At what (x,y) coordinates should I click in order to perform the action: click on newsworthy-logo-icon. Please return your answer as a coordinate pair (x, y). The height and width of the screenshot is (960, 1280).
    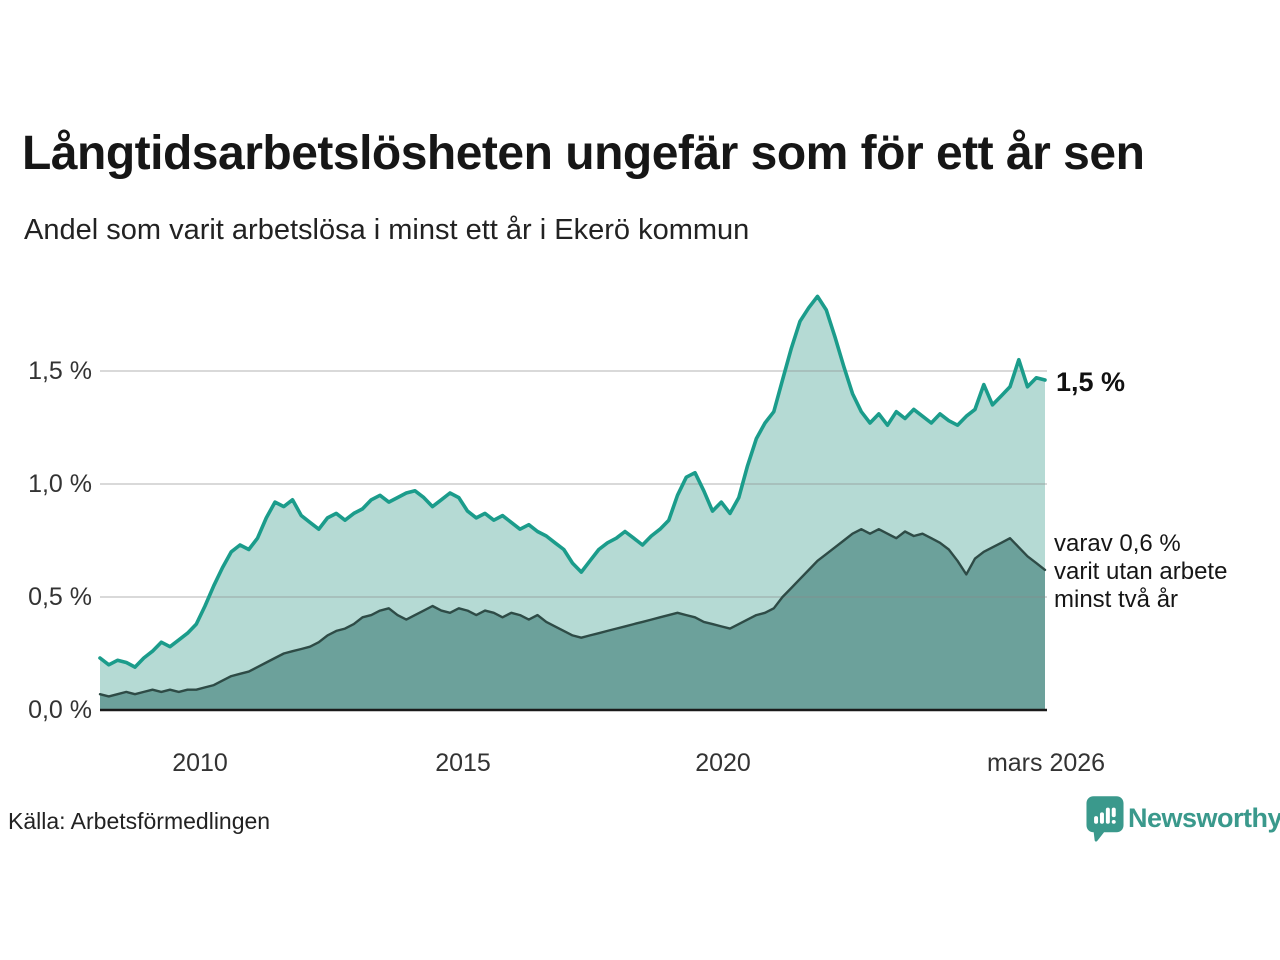
    Looking at the image, I should click on (1105, 819).